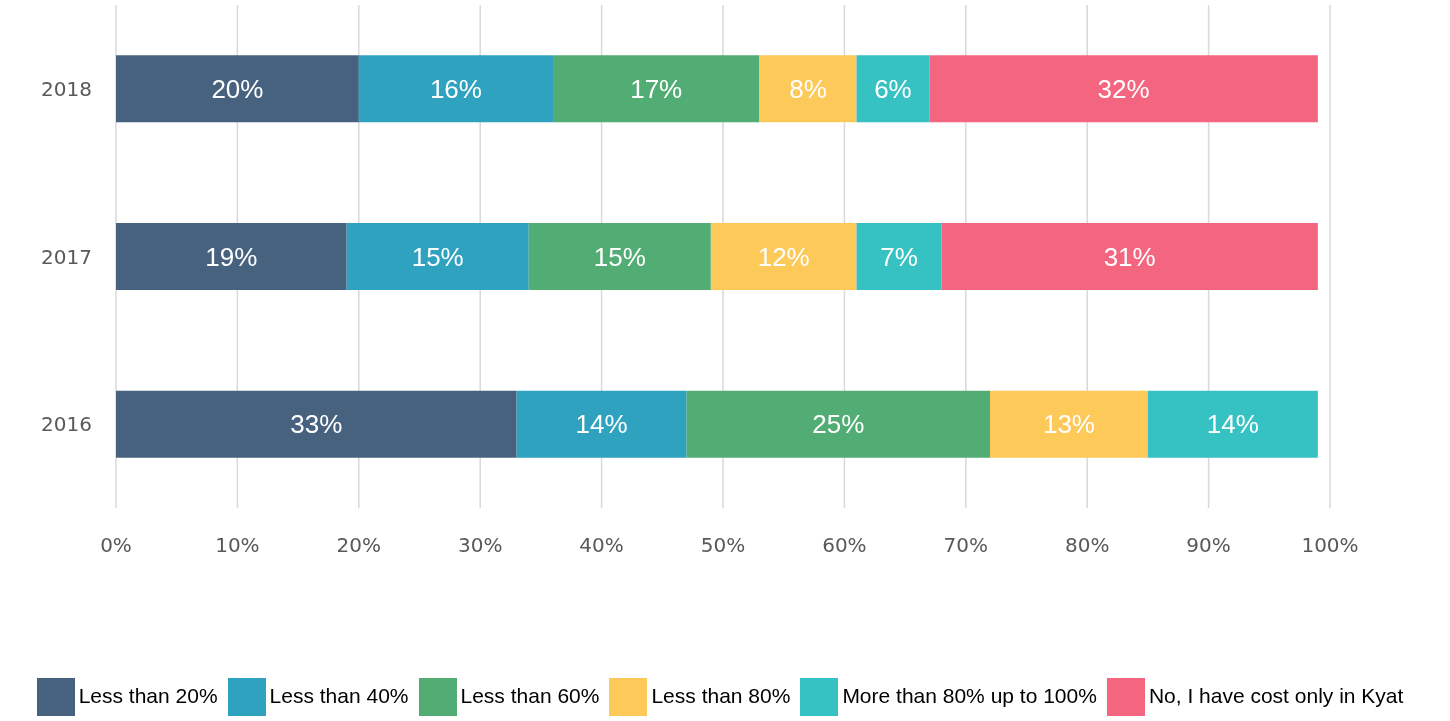 The width and height of the screenshot is (1450, 721). What do you see at coordinates (480, 545) in the screenshot?
I see `x-tick-label: 30%` at bounding box center [480, 545].